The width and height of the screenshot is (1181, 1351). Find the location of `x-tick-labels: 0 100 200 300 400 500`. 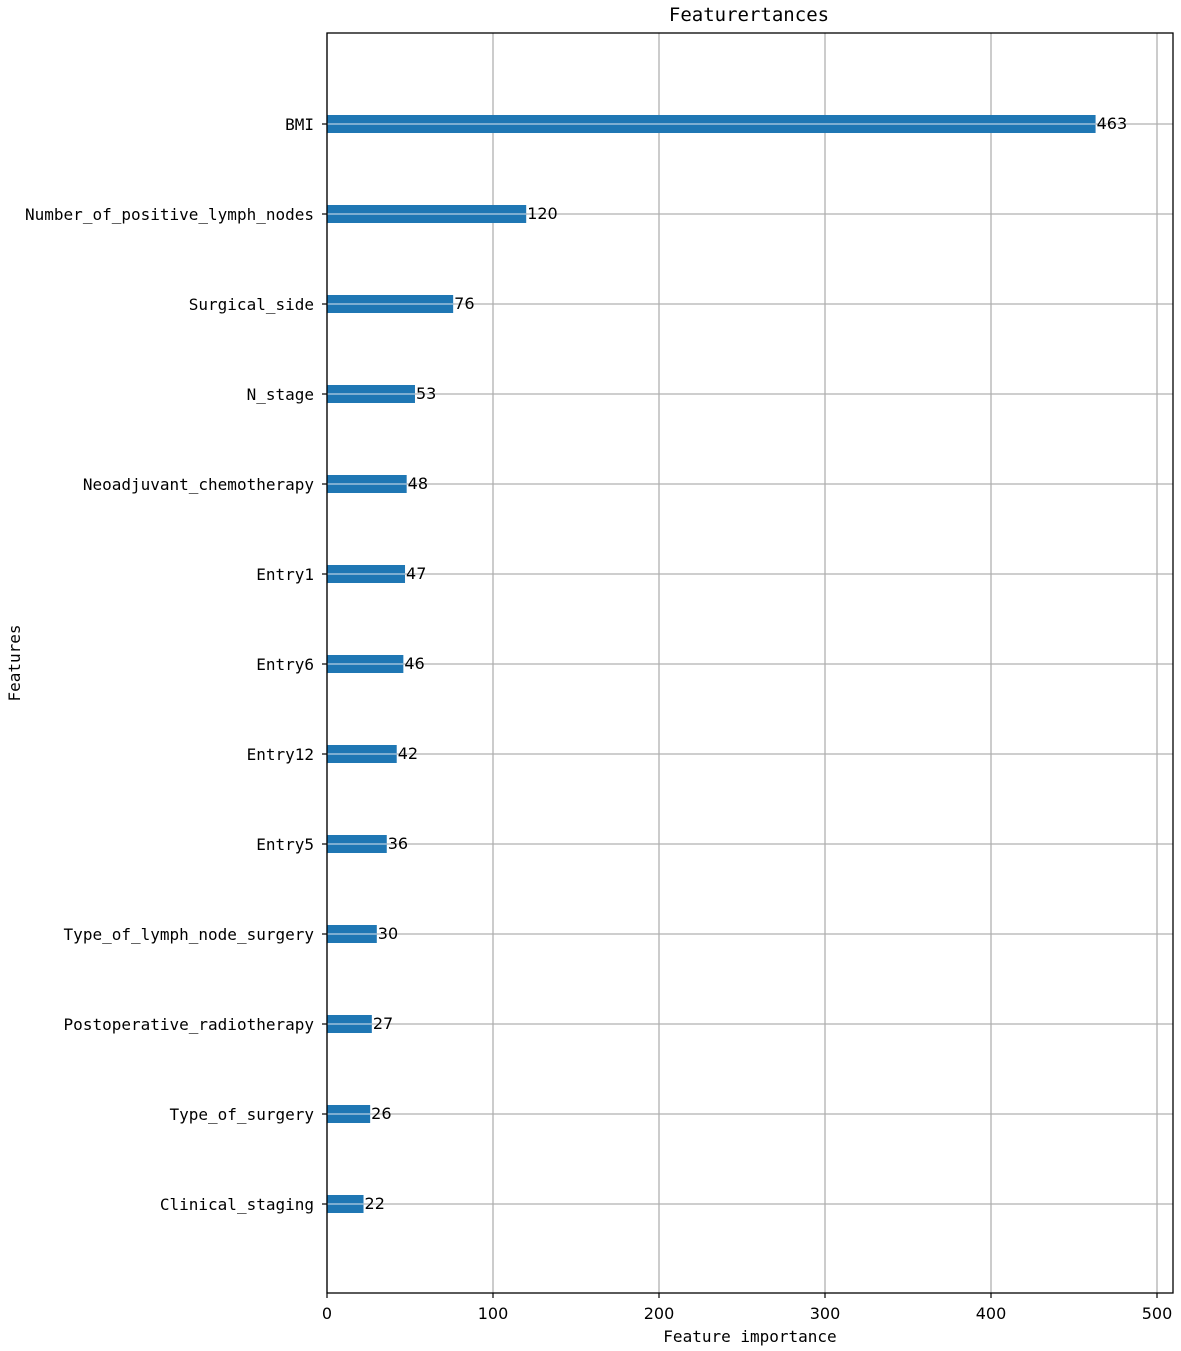

x-tick-labels: 0 100 200 300 400 500 is located at coordinates (747, 1308).